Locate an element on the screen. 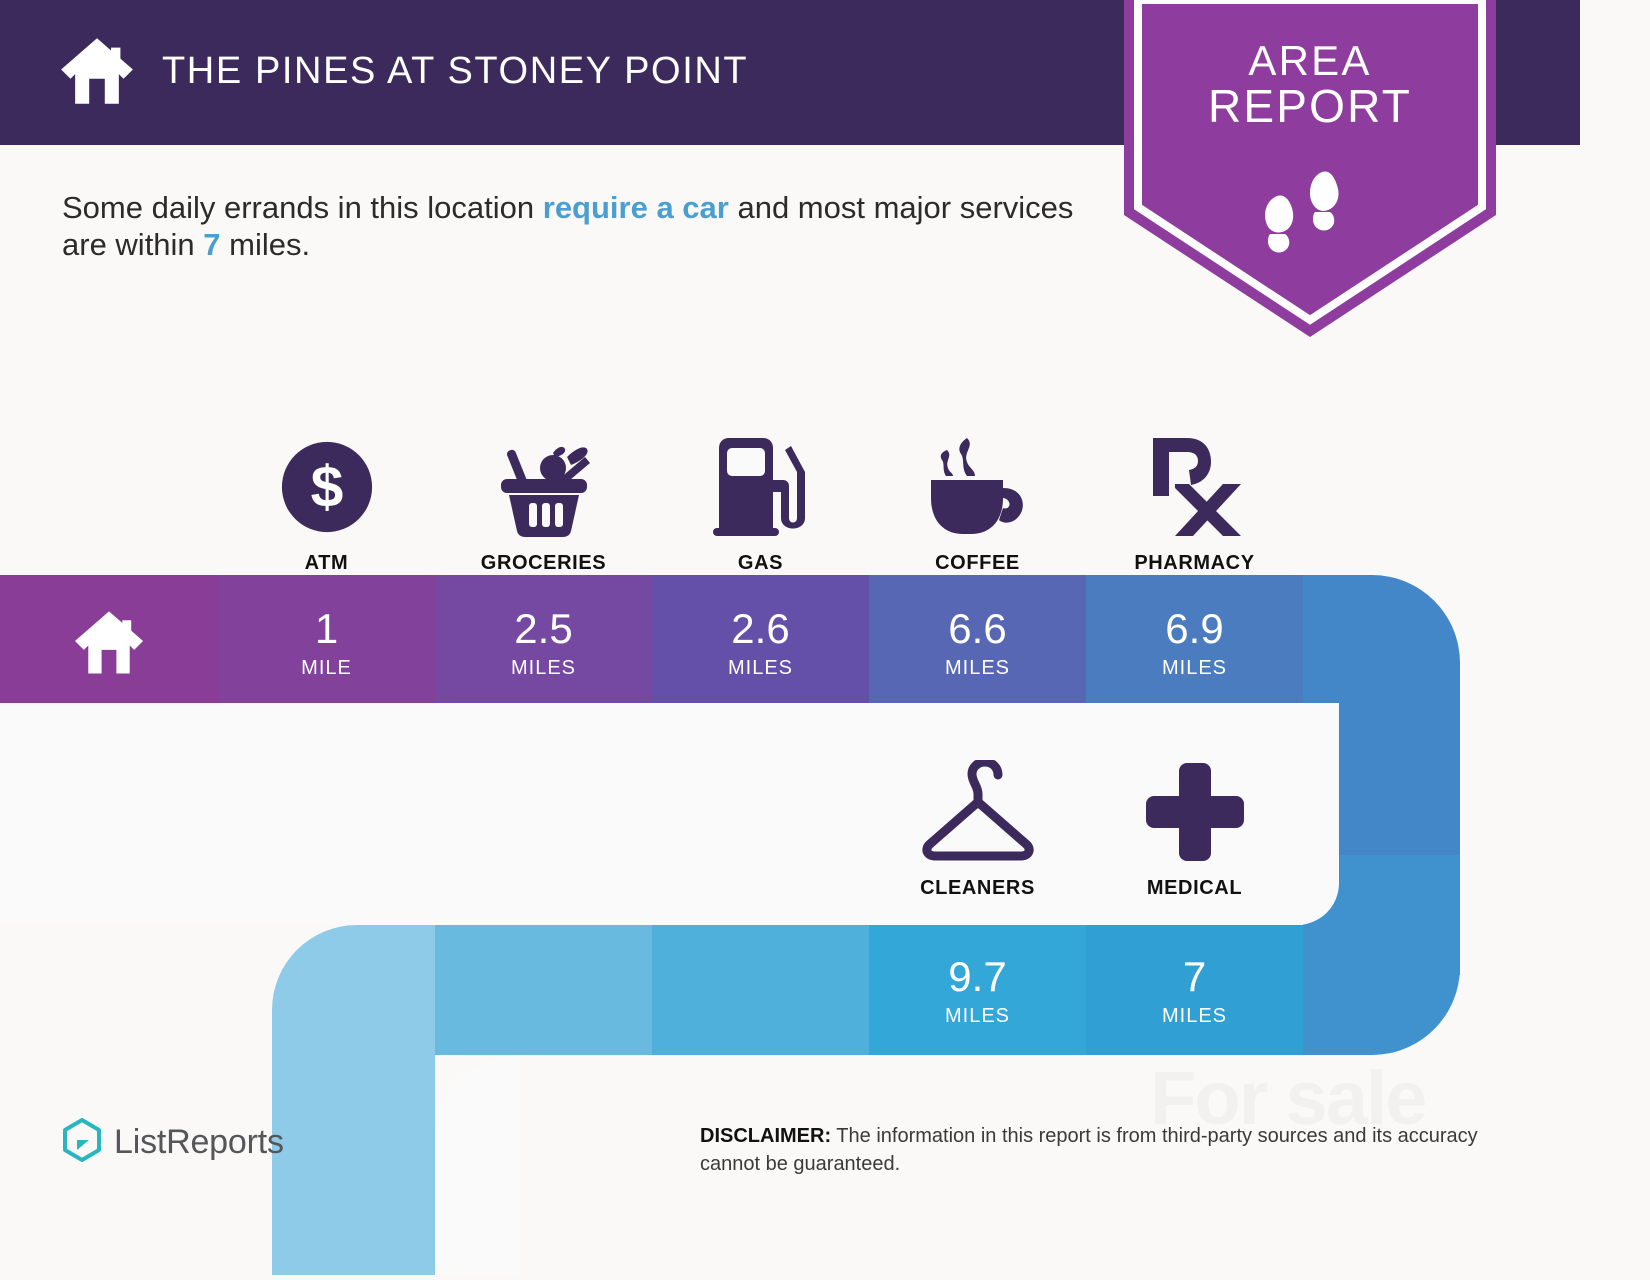 The width and height of the screenshot is (1650, 1280). listreports-logo-text: ListReports is located at coordinates (199, 1142).